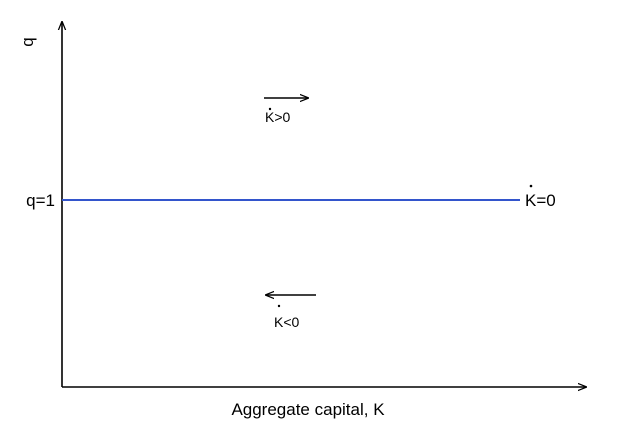  Describe the element at coordinates (531, 186) in the screenshot. I see `k-dot-steady` at that location.